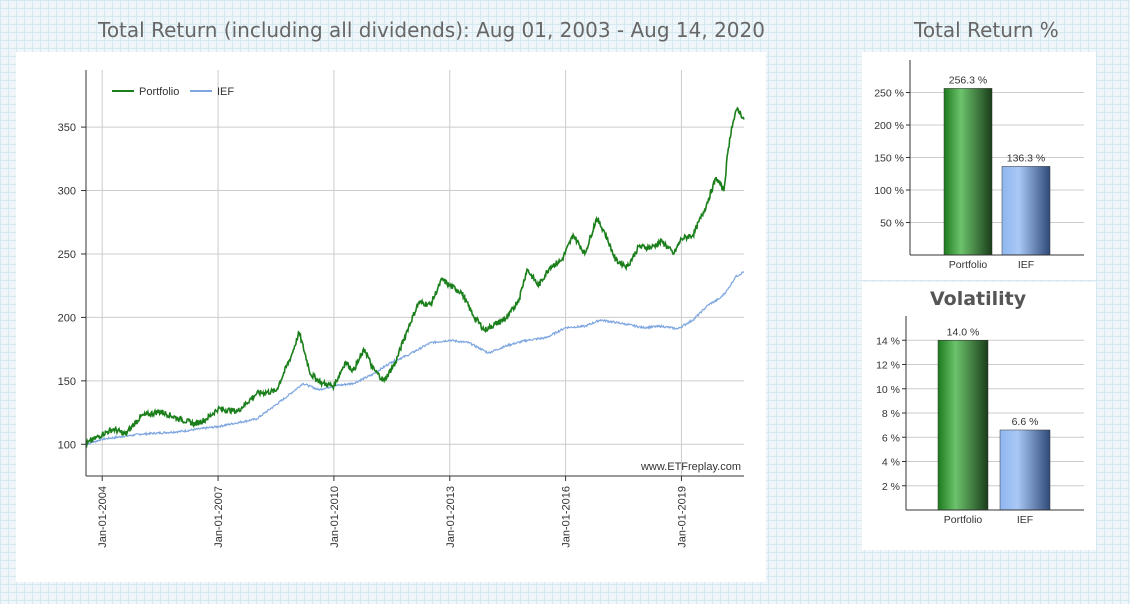 The width and height of the screenshot is (1130, 604). Describe the element at coordinates (225, 92) in the screenshot. I see `legend-label-ief: IEF` at that location.